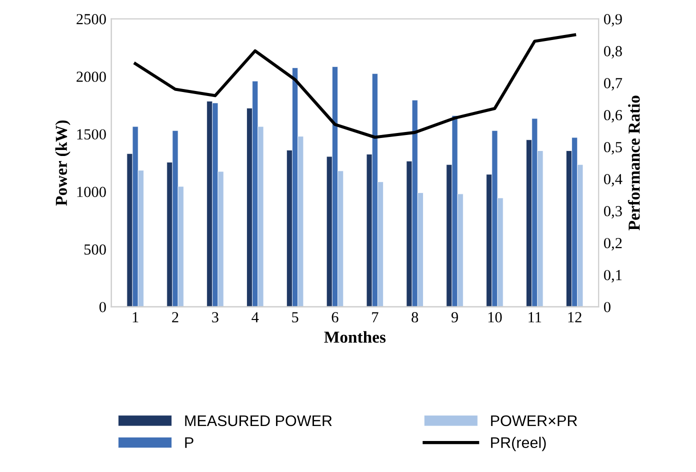 The width and height of the screenshot is (696, 472). What do you see at coordinates (613, 52) in the screenshot?
I see `y2-tick-label: 0,8` at bounding box center [613, 52].